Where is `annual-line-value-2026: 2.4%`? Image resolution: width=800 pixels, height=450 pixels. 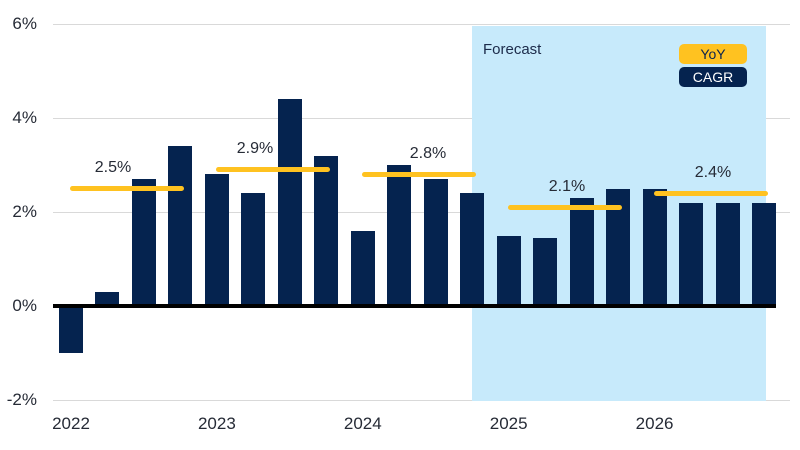 annual-line-value-2026: 2.4% is located at coordinates (713, 172).